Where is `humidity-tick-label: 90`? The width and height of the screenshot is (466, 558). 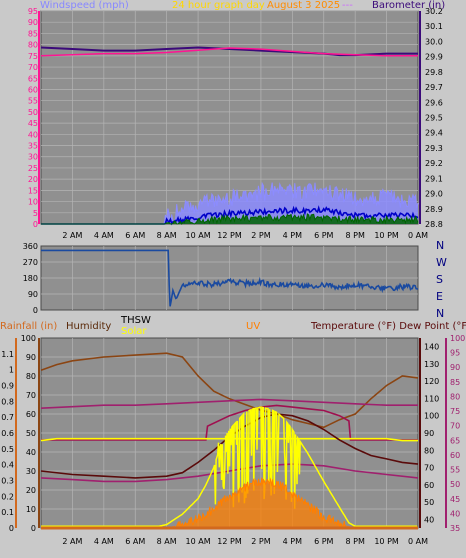 humidity-tick-label: 90 is located at coordinates (31, 357).